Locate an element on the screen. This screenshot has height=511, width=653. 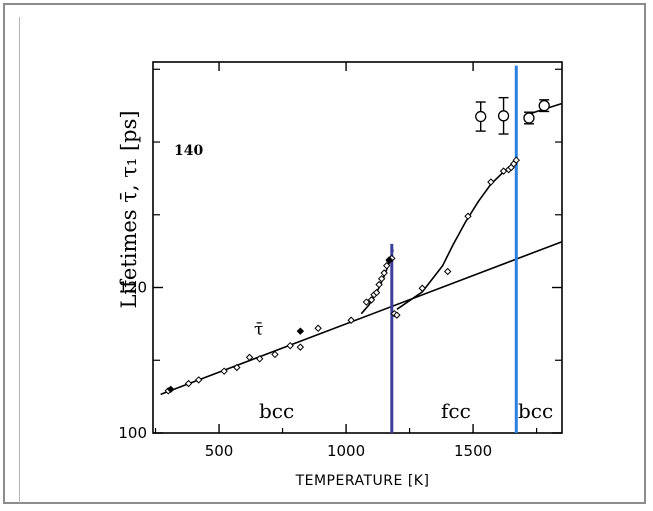
y-axis-label: Lifetimes τ̄, τ₁ [ps] is located at coordinates (129, 209).